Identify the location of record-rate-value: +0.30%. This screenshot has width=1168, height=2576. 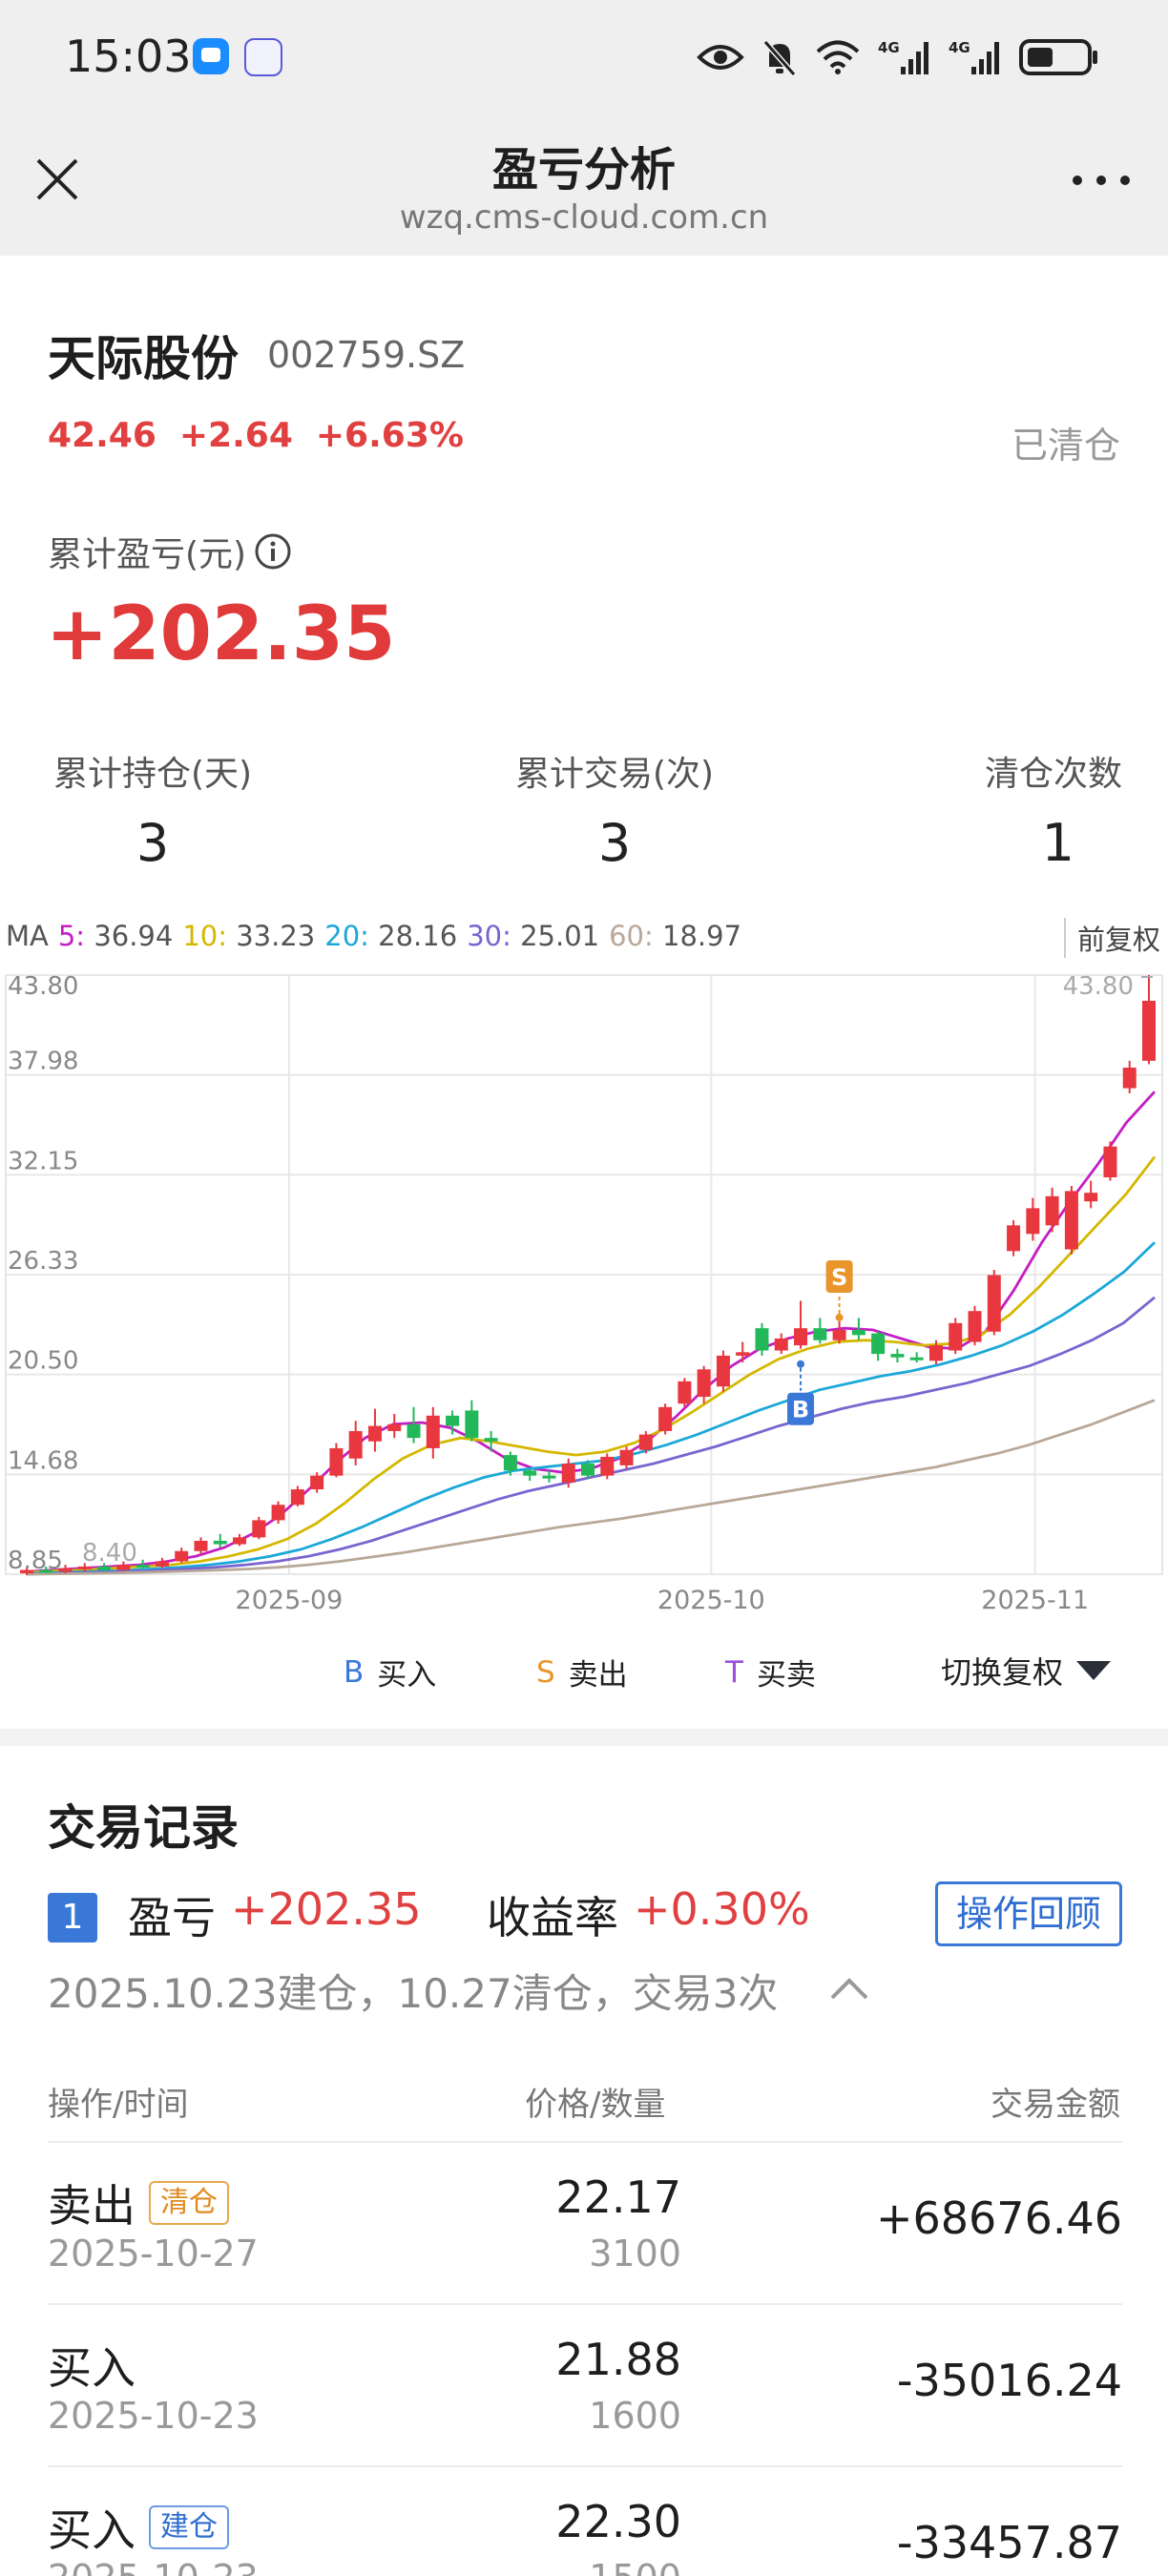
(722, 1909).